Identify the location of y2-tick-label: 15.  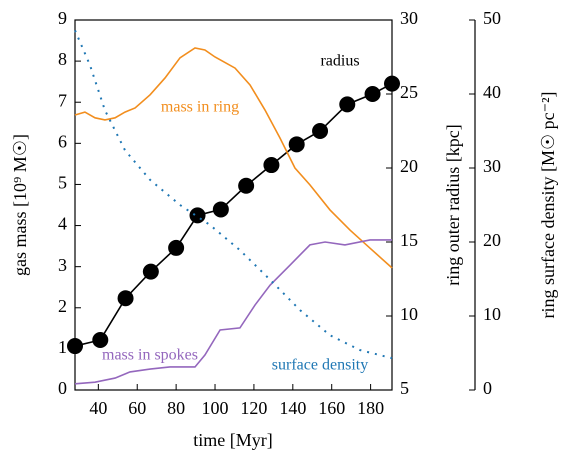
(409, 240).